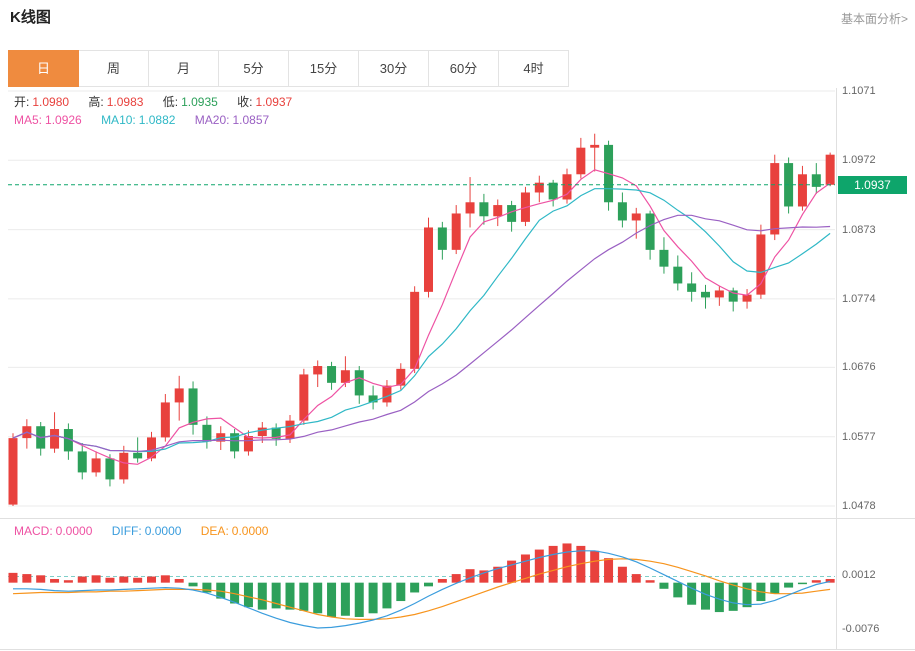 The width and height of the screenshot is (915, 651). I want to click on y-axis-label: 1.0577, so click(859, 436).